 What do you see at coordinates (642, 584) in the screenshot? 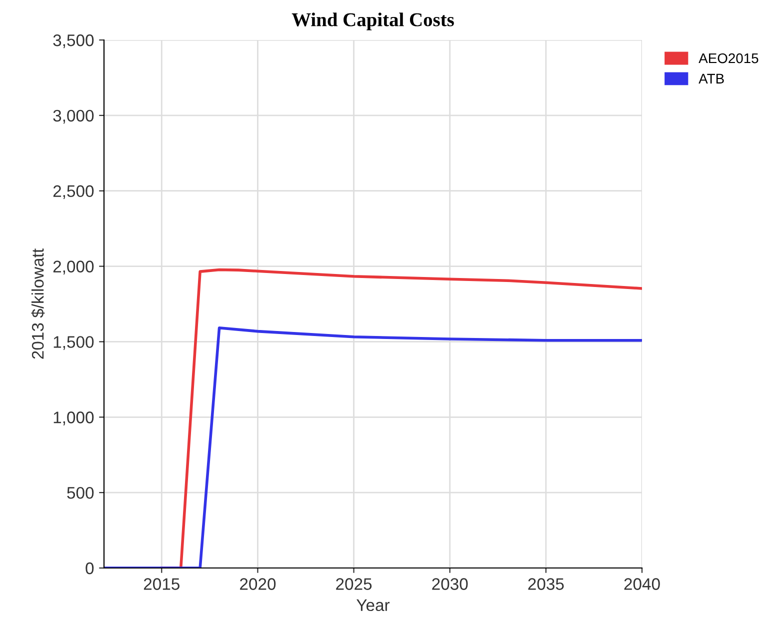
I see `x-tick-label: 2040` at bounding box center [642, 584].